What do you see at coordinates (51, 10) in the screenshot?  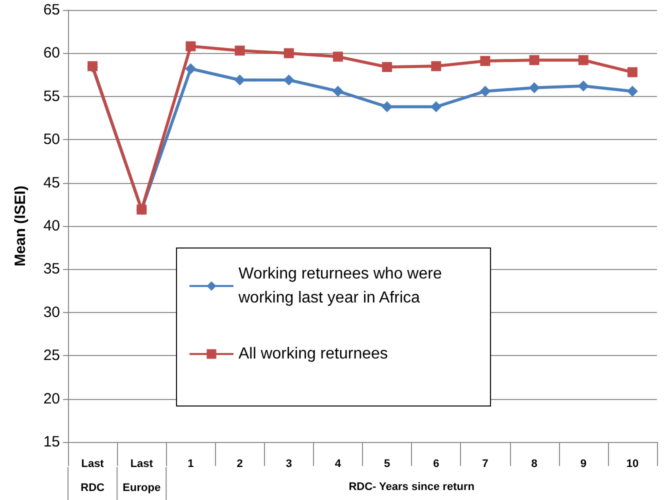 I see `y-tick-label: 65` at bounding box center [51, 10].